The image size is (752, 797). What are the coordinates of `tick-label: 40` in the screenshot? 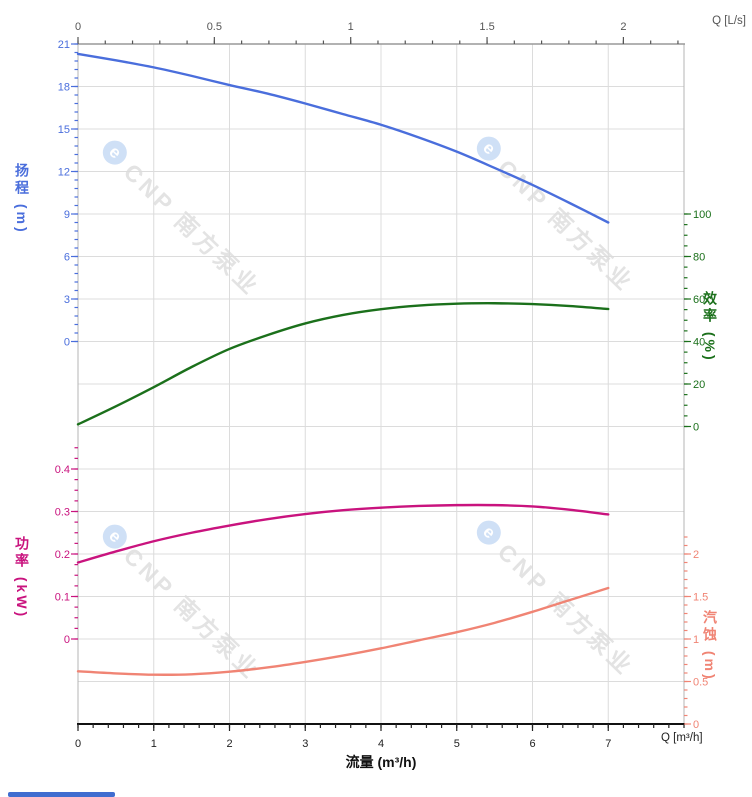 It's located at (699, 343).